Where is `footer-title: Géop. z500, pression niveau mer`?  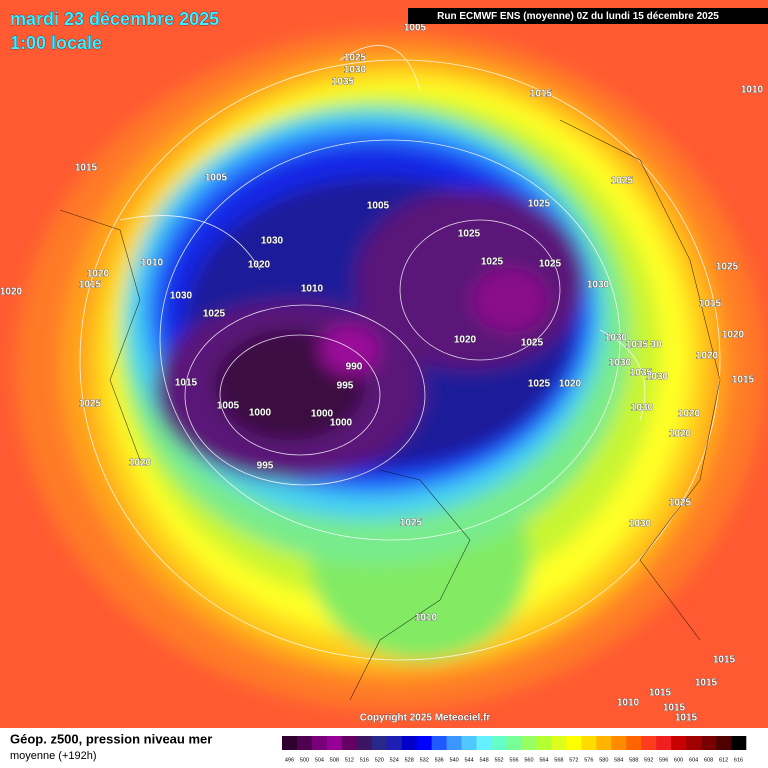
footer-title: Géop. z500, pression niveau mer is located at coordinates (111, 738).